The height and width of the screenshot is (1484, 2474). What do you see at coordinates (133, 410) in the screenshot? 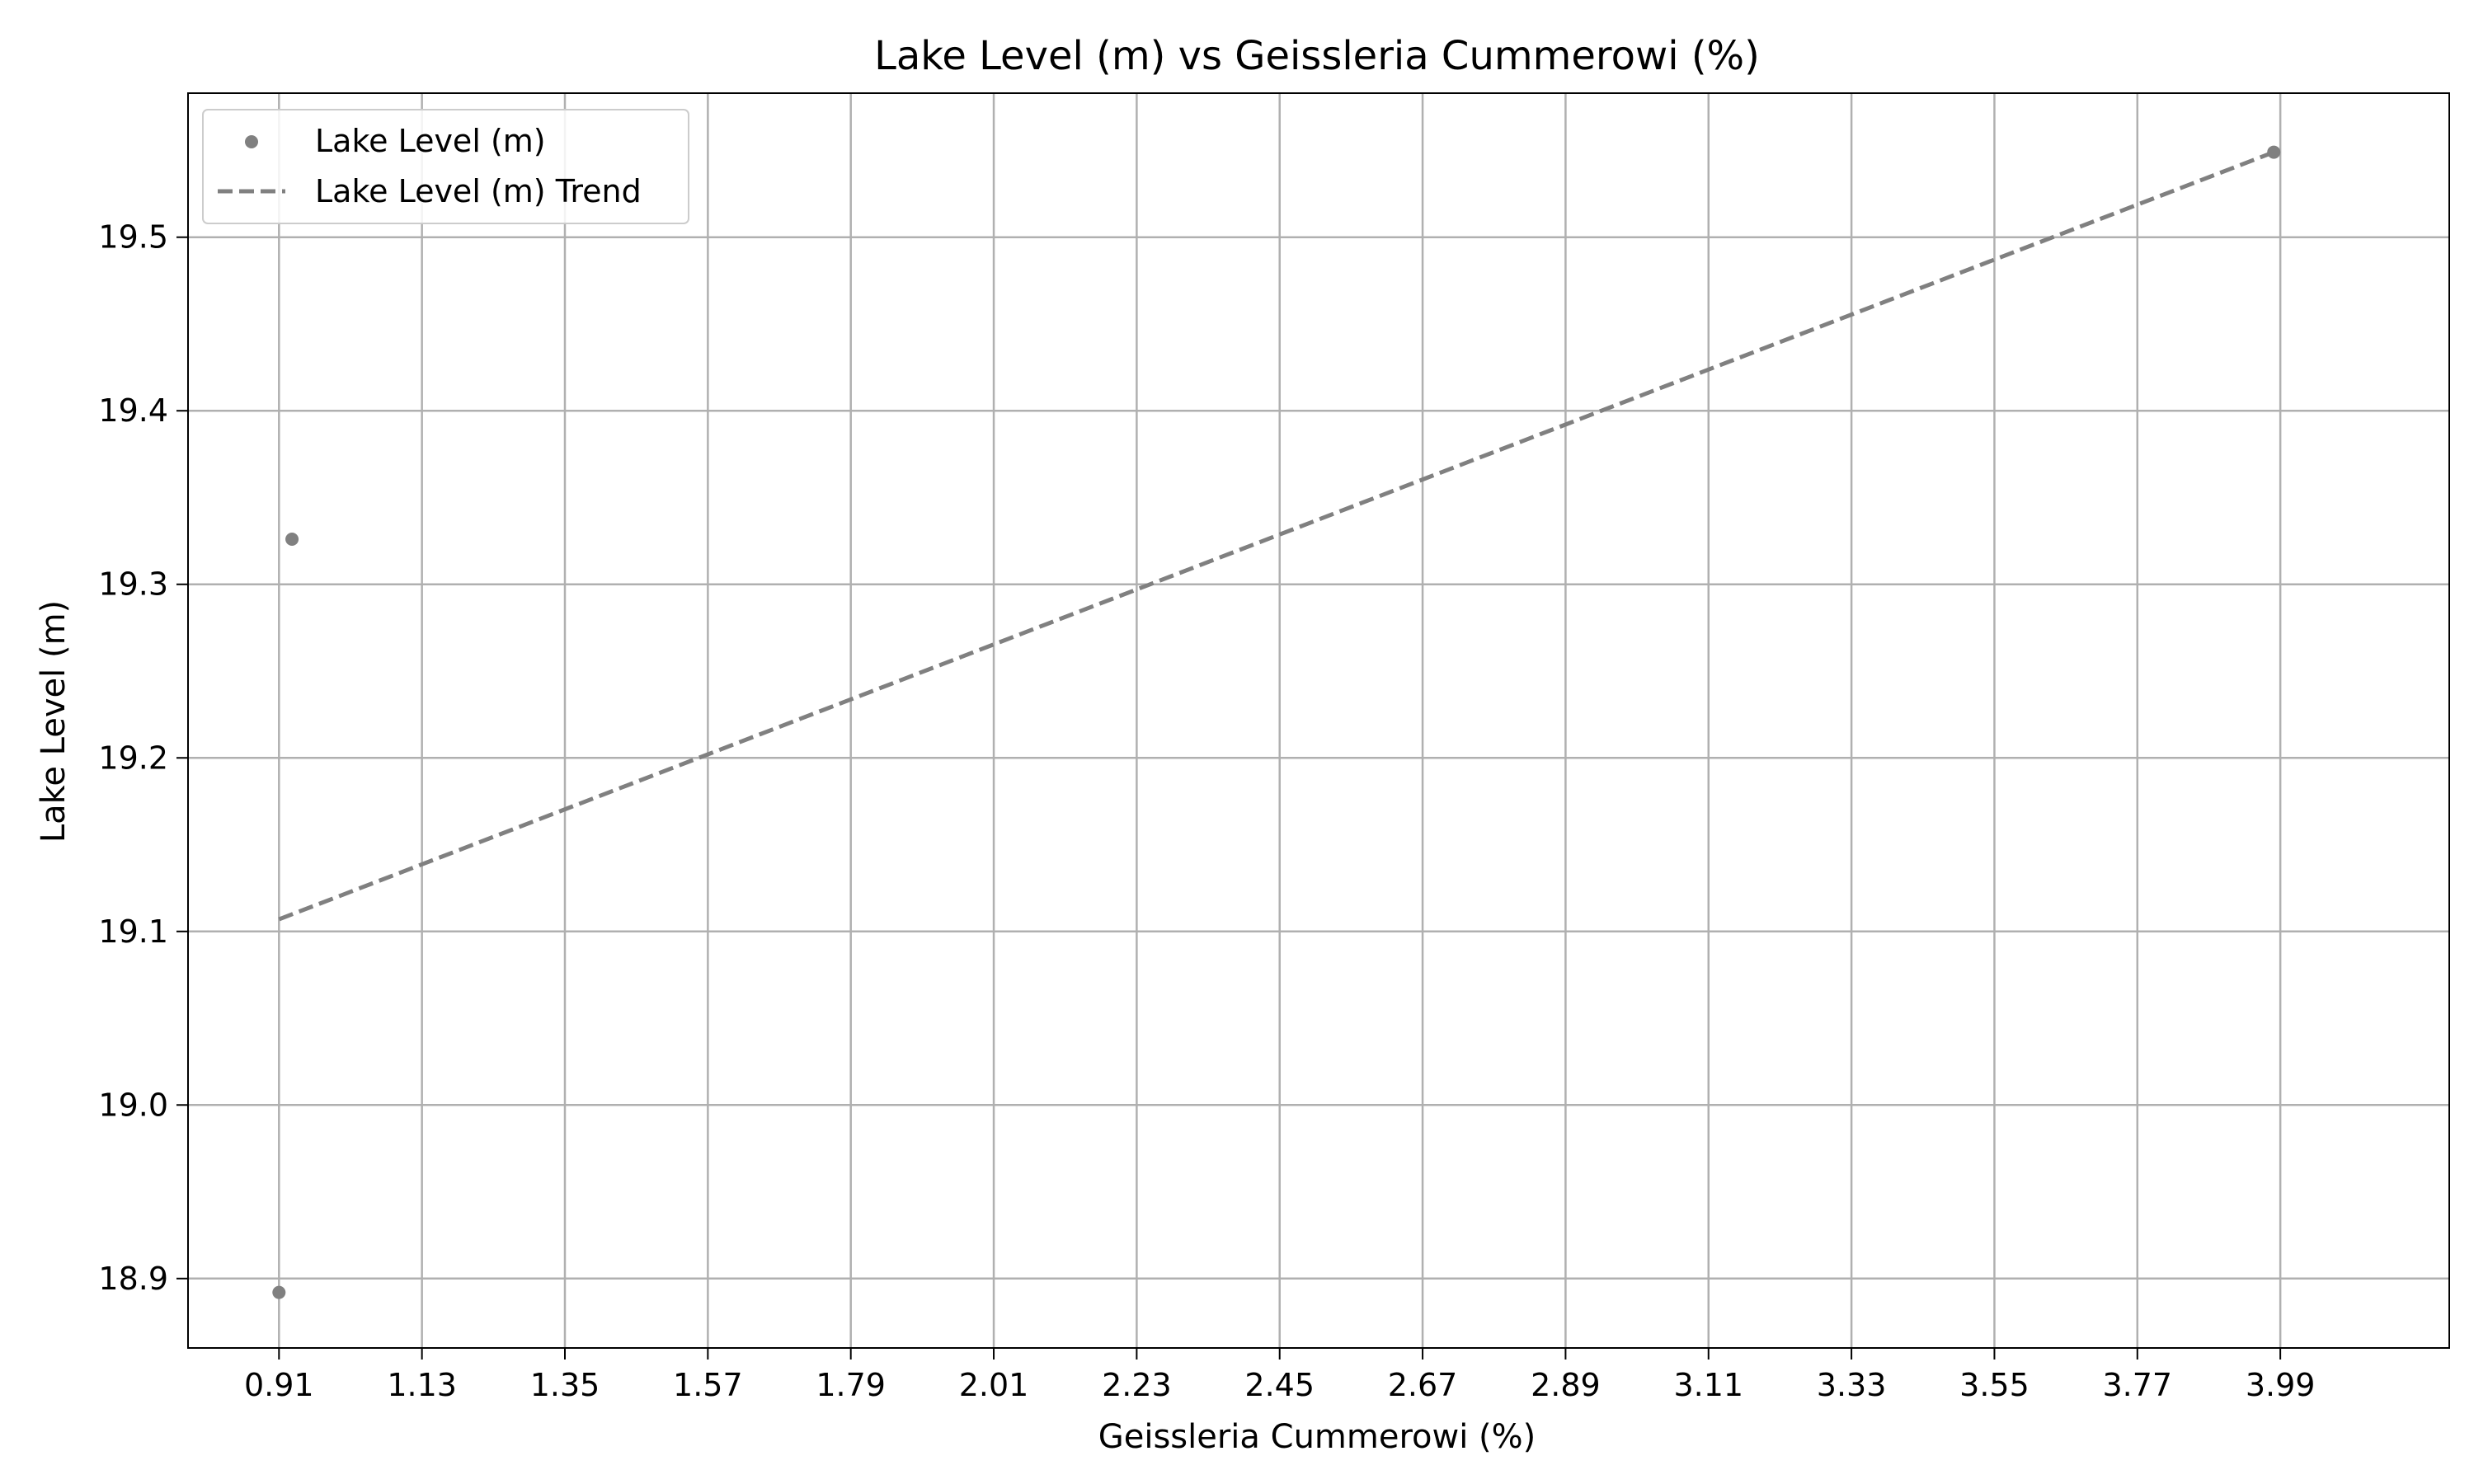
I see `y-tick-label: 19.4` at bounding box center [133, 410].